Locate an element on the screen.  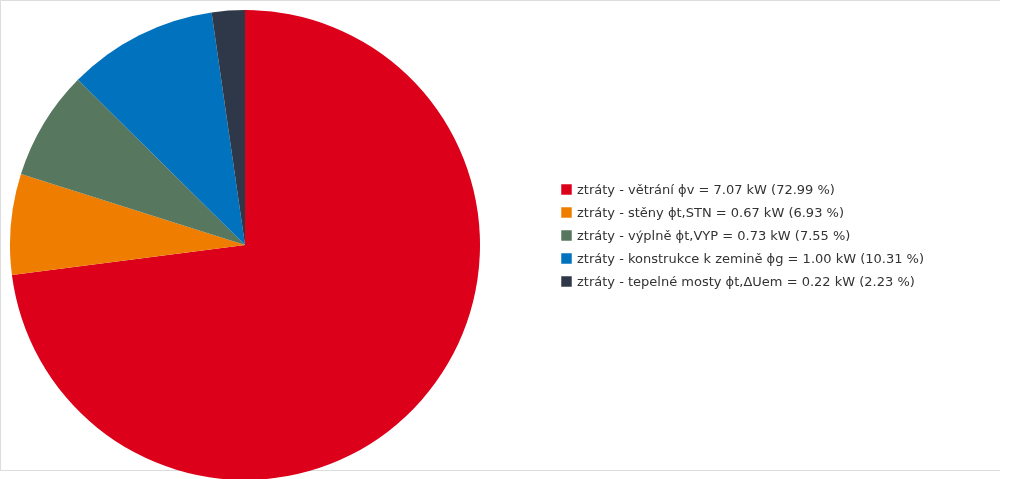
legend-label: ztráty - tepelné mosty ϕt,ΔUem = 0.22 kW (2.23 %) is located at coordinates (746, 281).